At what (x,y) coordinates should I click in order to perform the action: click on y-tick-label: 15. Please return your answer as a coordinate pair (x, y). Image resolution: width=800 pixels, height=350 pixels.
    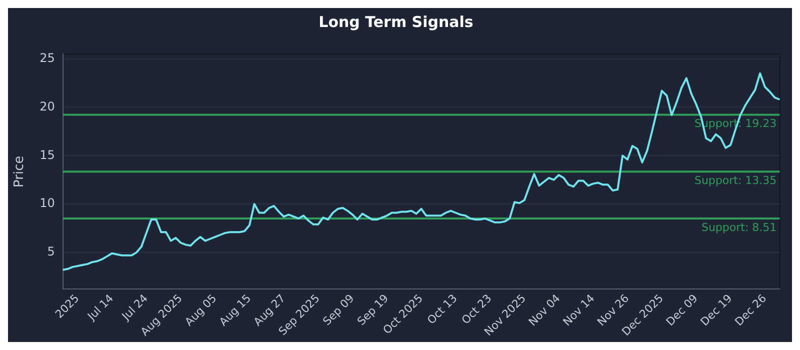
    Looking at the image, I should click on (47, 155).